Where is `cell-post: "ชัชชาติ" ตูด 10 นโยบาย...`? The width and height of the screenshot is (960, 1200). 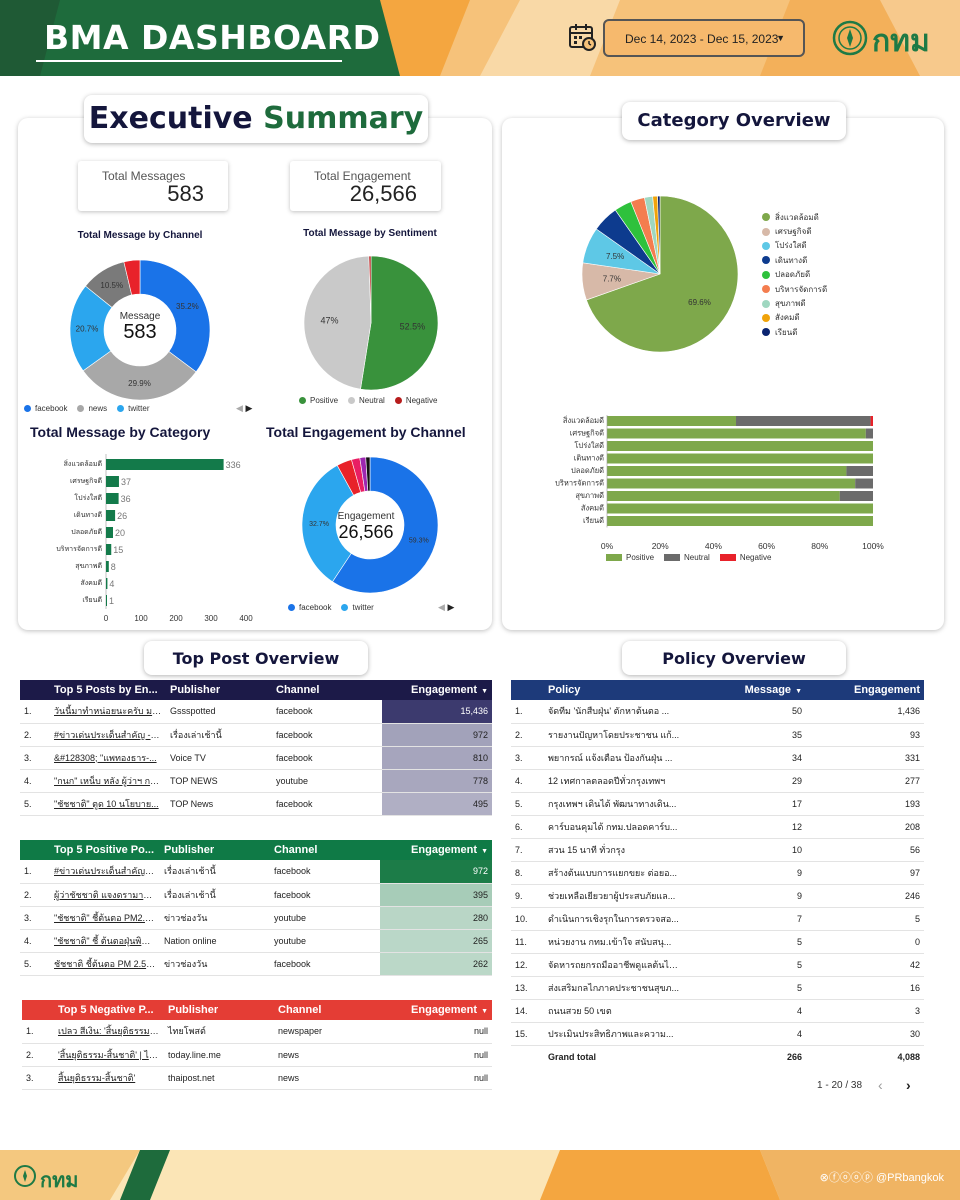
cell-post: "ชัชชาติ" ตูด 10 นโยบาย... is located at coordinates (108, 804).